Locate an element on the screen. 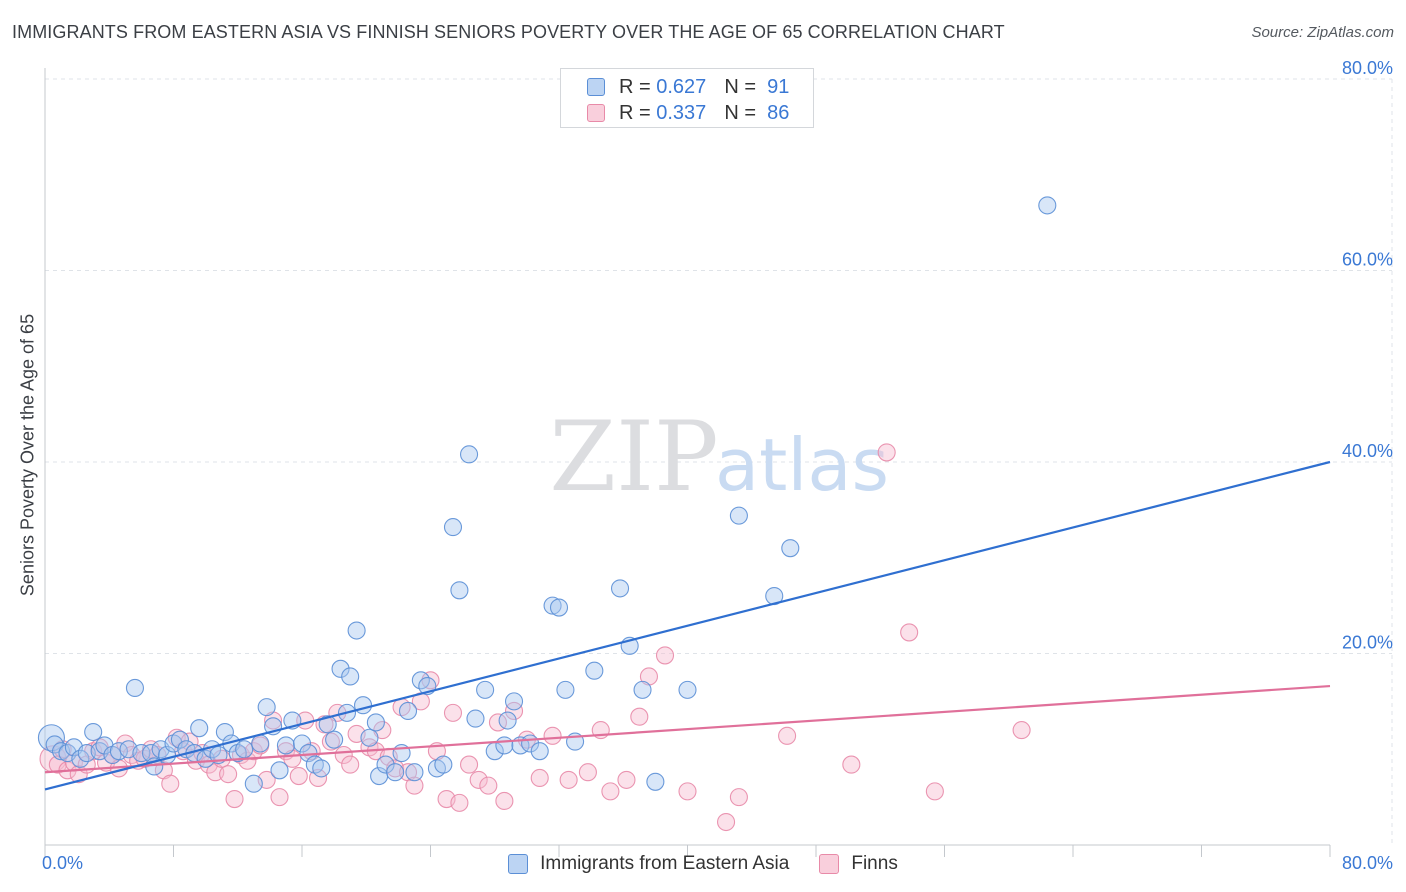  n-value: 86 is located at coordinates (778, 112).